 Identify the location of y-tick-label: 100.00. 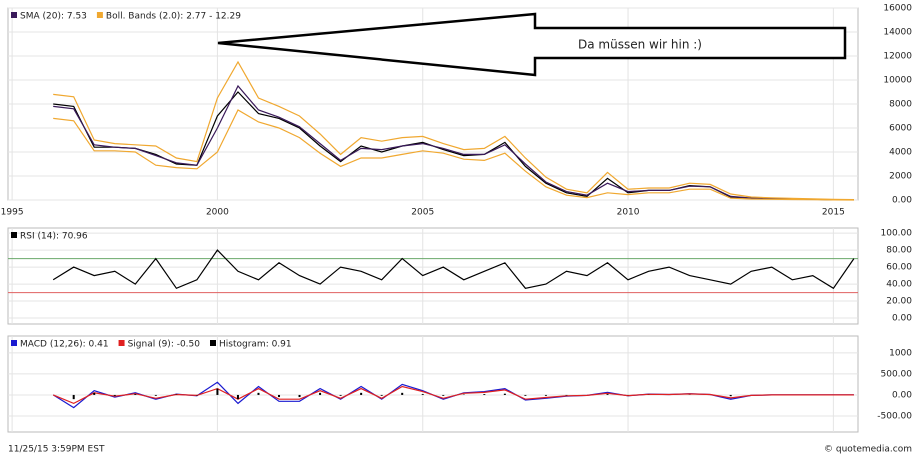
(897, 234).